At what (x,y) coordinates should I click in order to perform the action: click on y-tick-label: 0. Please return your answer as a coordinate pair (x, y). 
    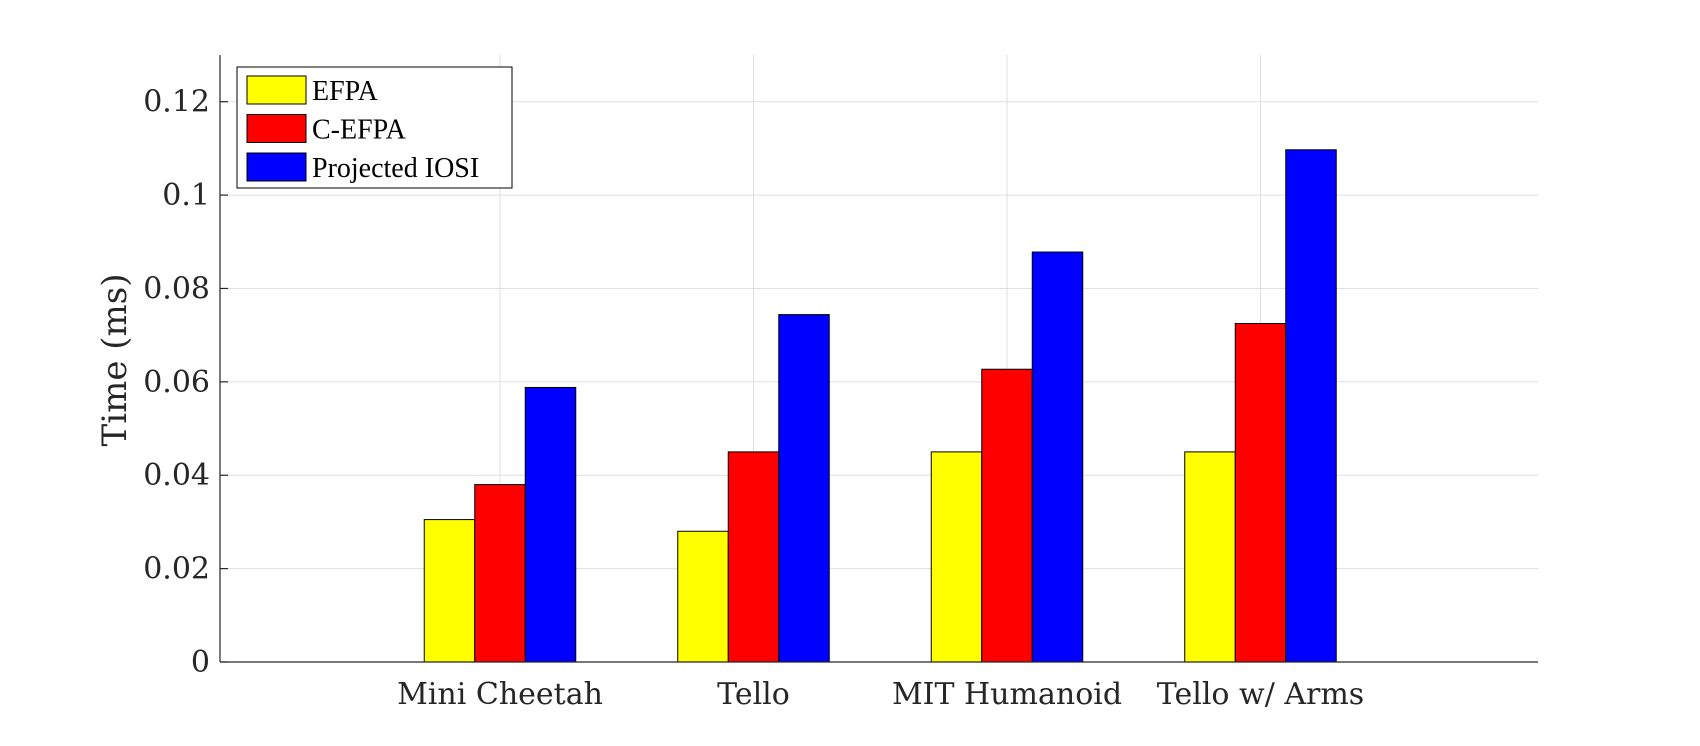
    Looking at the image, I should click on (200, 662).